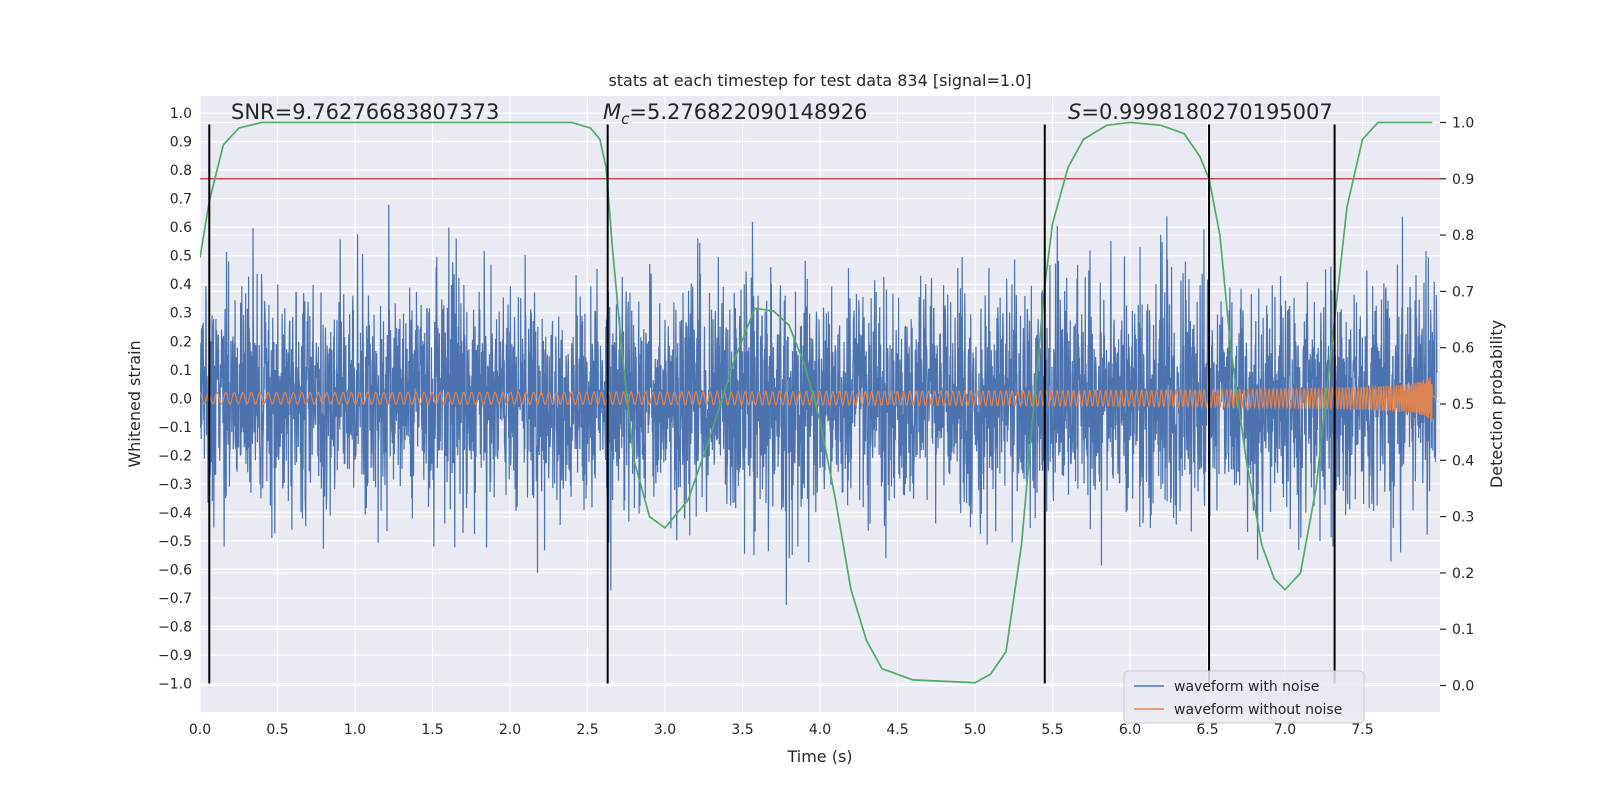 This screenshot has width=1600, height=800. What do you see at coordinates (625, 119) in the screenshot?
I see `annotation-mc-subscript: c` at bounding box center [625, 119].